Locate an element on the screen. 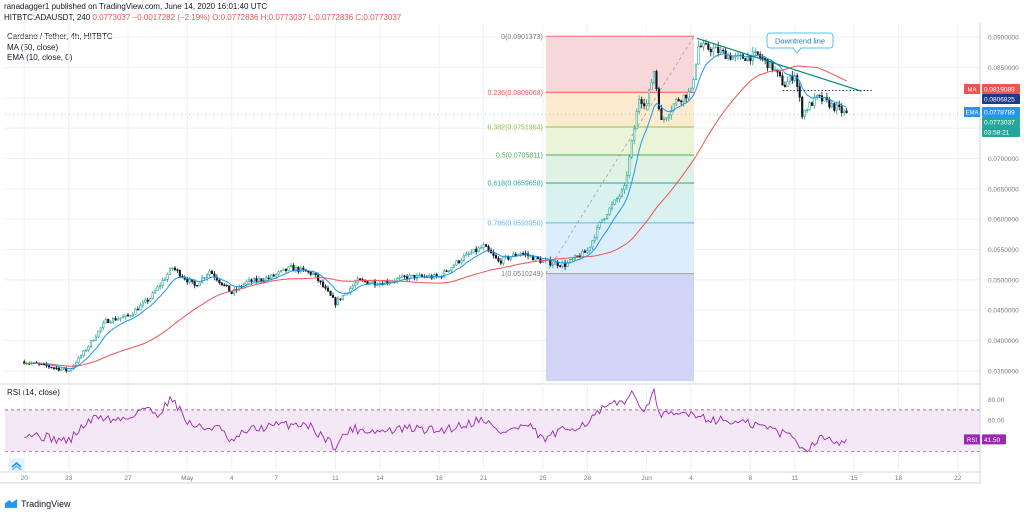 This screenshot has width=1024, height=515. price-tick-label: 0.0600000 is located at coordinates (1003, 220).